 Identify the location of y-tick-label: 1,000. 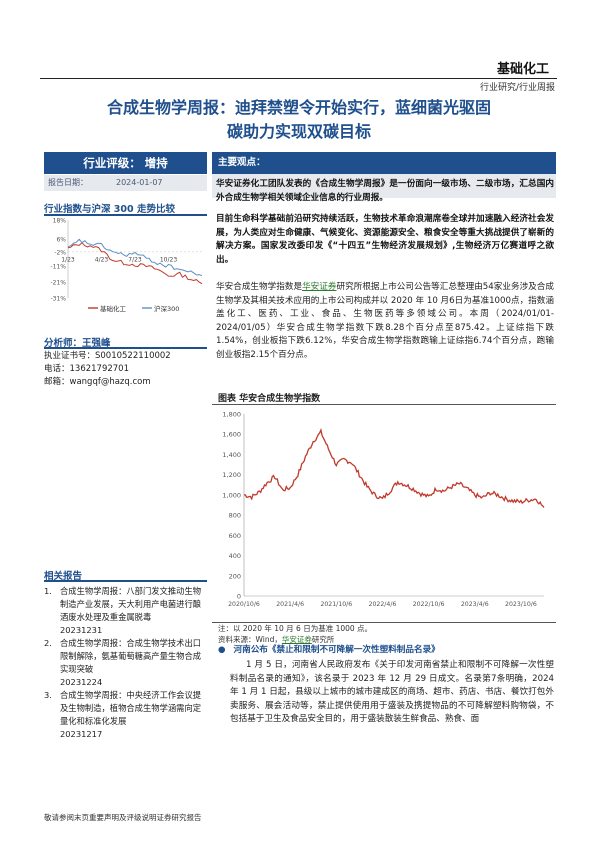
(231, 495).